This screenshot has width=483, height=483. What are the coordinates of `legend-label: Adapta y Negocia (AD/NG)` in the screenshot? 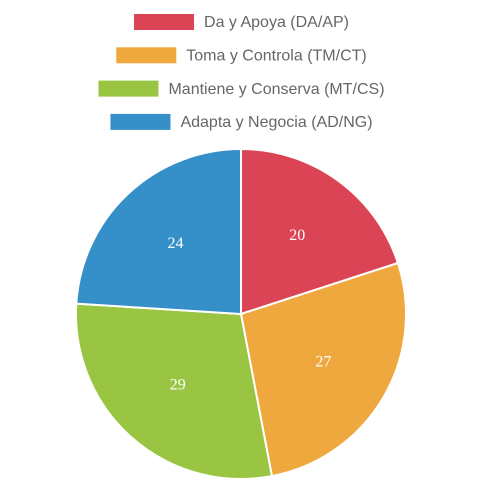 It's located at (276, 122).